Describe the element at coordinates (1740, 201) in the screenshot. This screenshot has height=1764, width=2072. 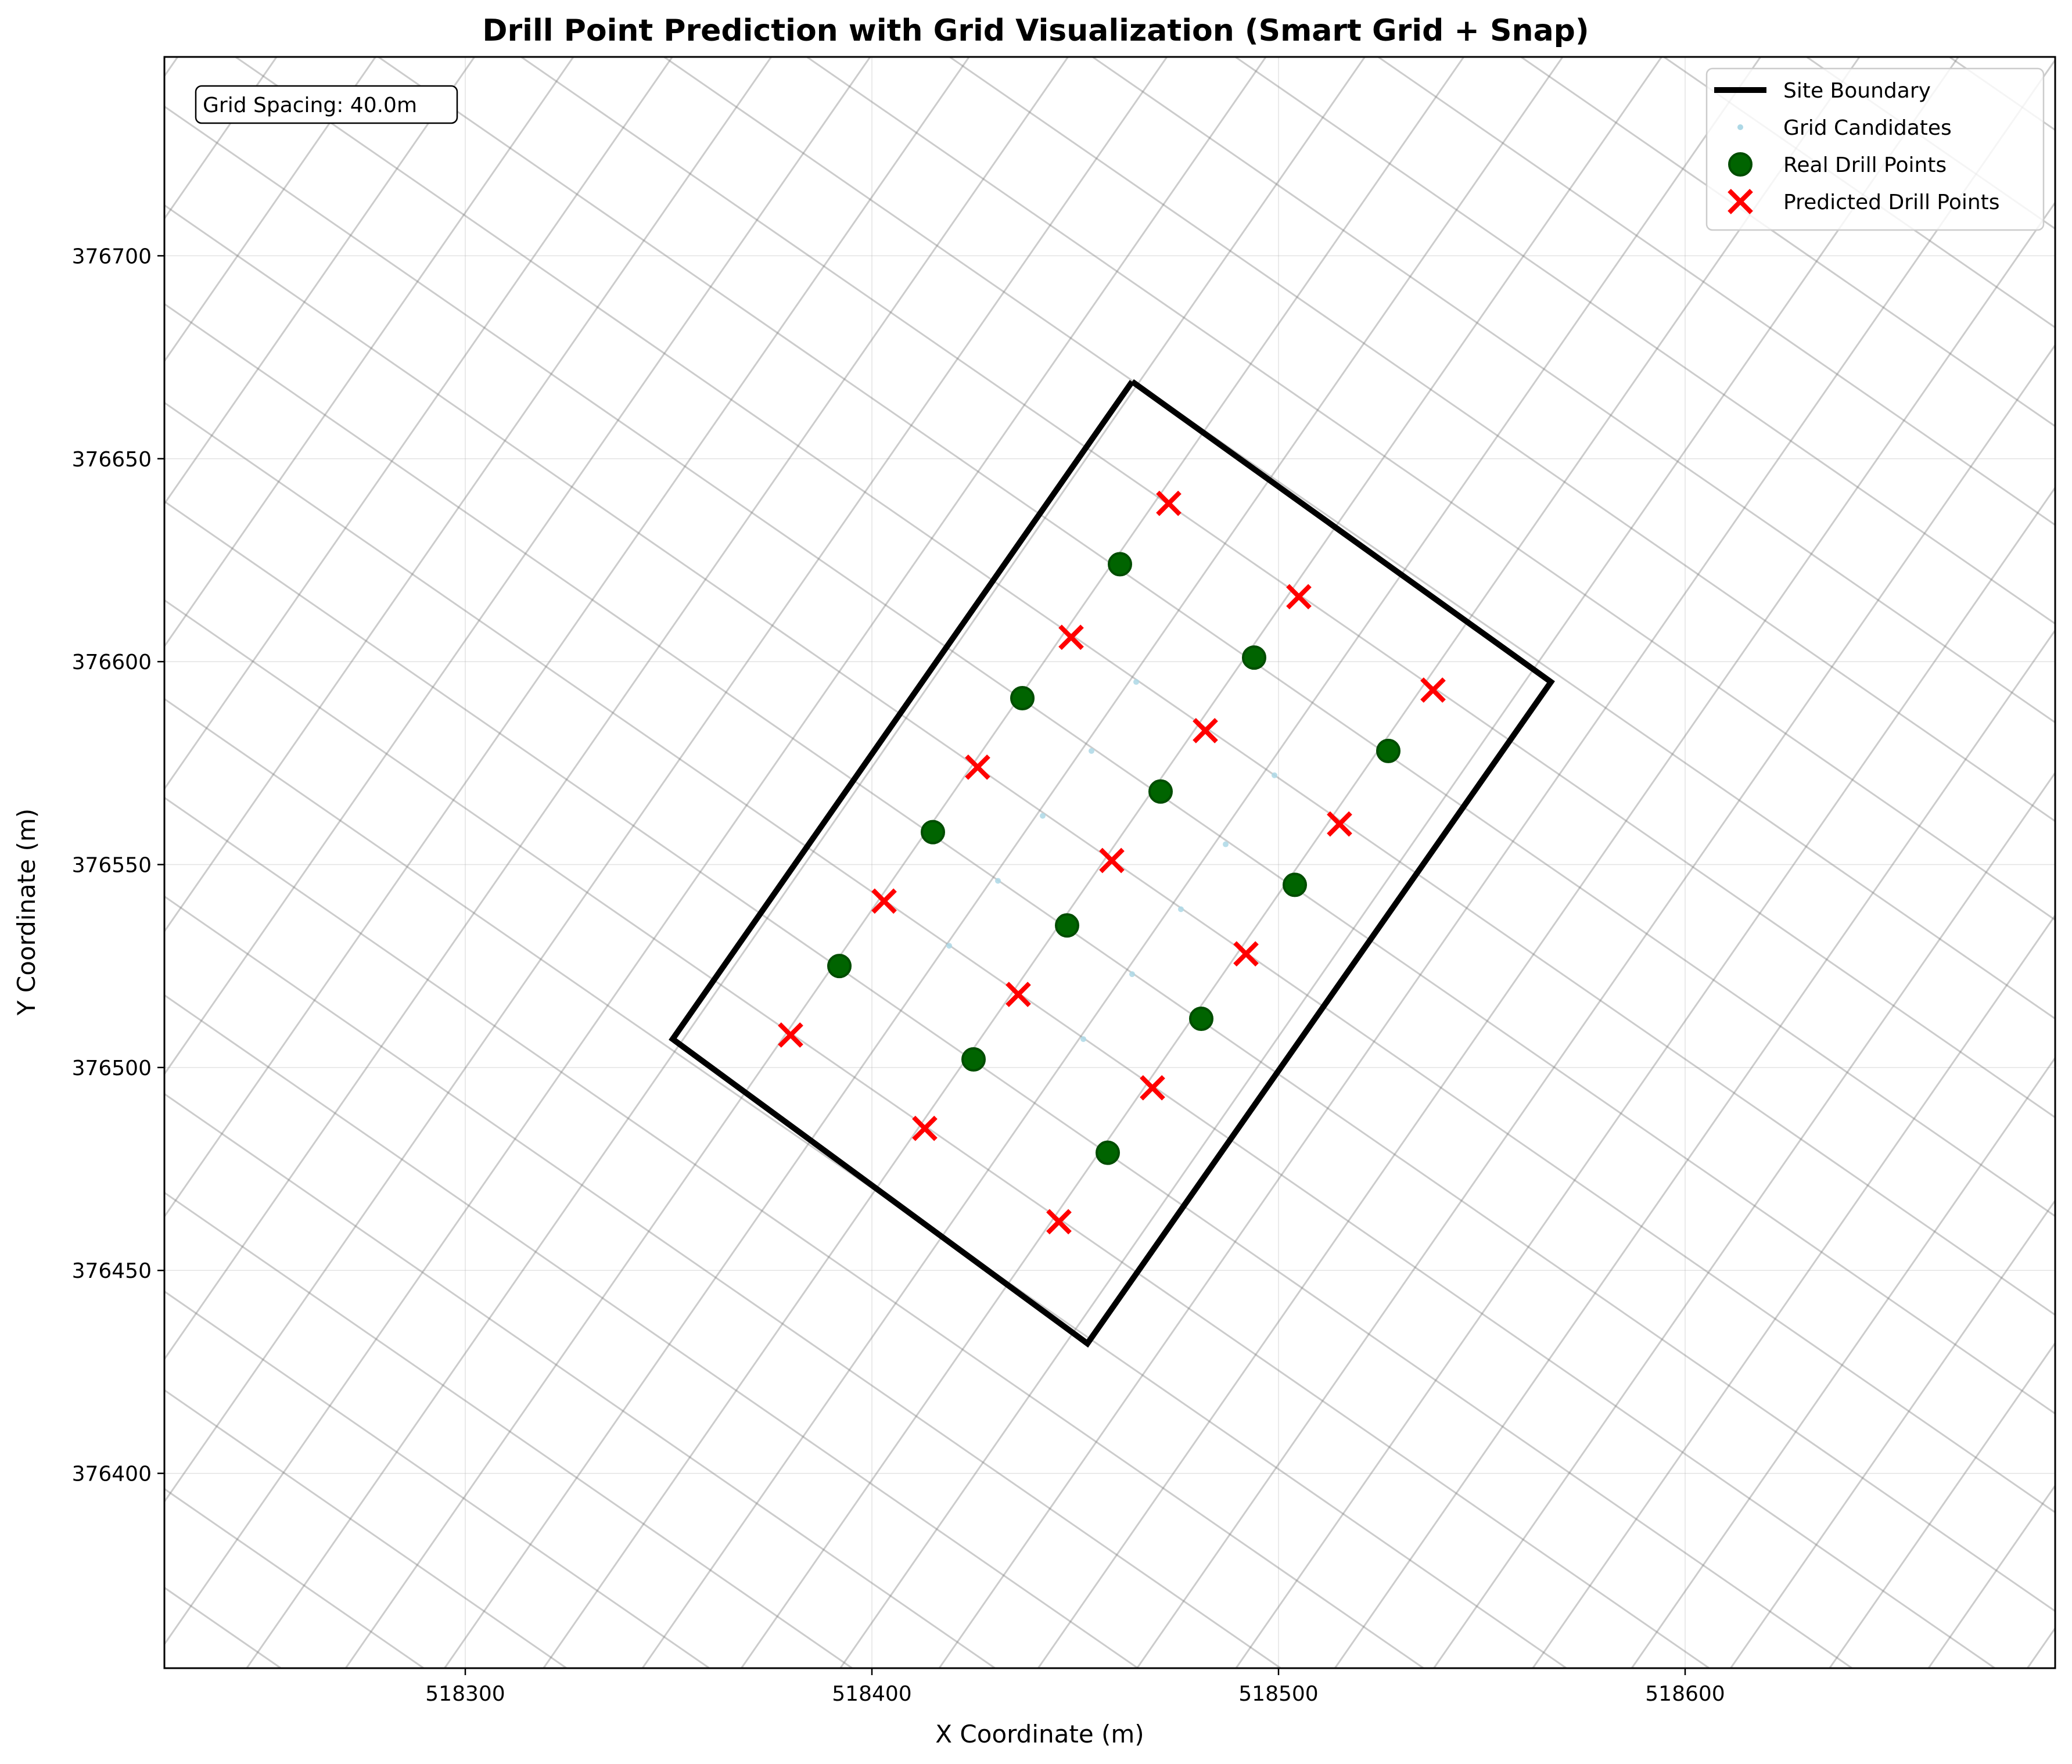
I see `legend-predicted-swatch` at that location.